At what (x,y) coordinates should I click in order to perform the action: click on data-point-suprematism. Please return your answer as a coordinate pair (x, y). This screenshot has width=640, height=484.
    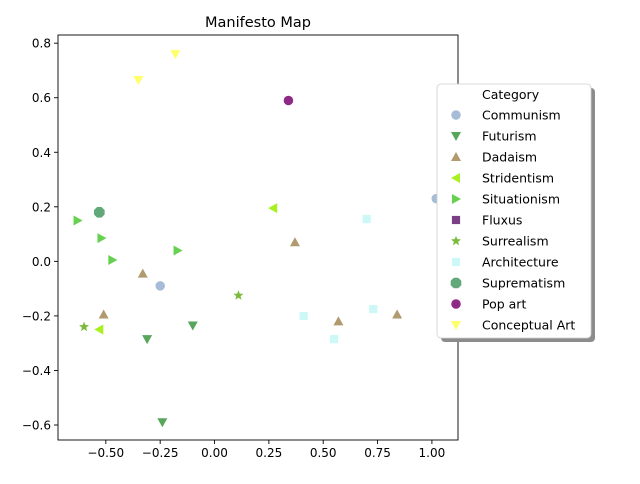
    Looking at the image, I should click on (99, 212).